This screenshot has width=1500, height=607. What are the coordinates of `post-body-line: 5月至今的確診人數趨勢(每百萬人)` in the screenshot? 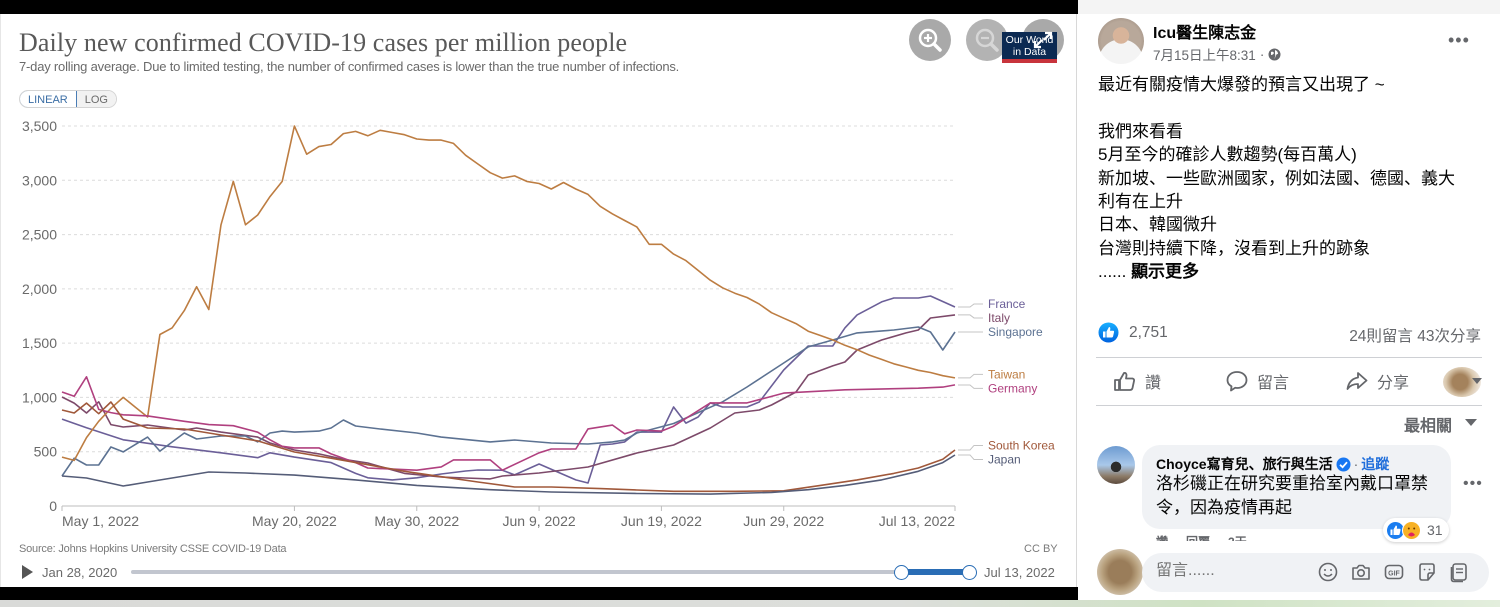 It's located at (1227, 155).